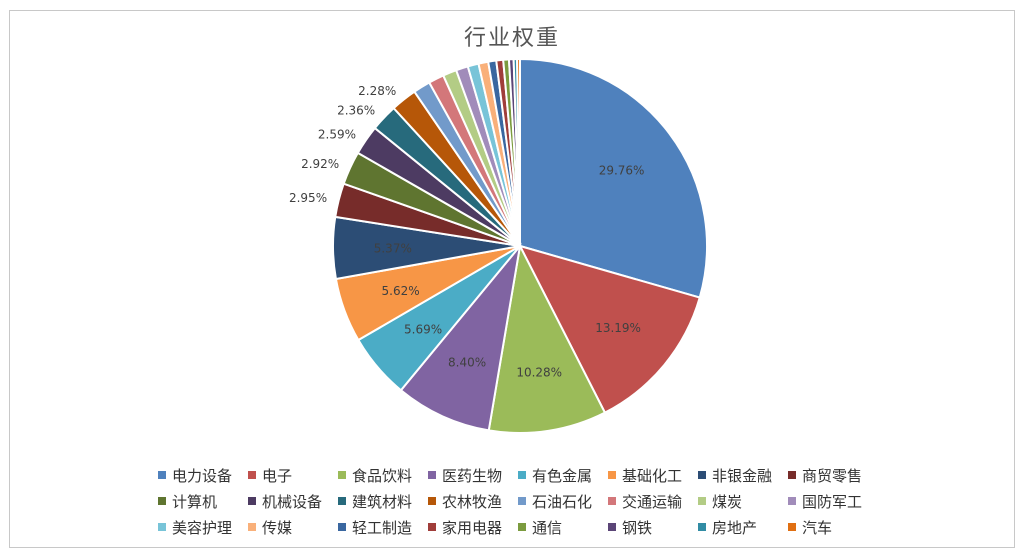 The width and height of the screenshot is (1024, 557). Describe the element at coordinates (393, 248) in the screenshot. I see `data-label-6: 5.37%` at that location.